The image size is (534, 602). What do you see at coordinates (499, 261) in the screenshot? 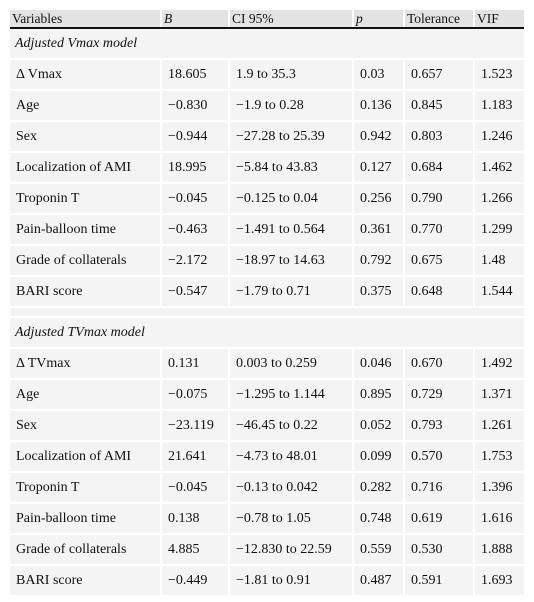
I see `cell-vif: 1.48` at bounding box center [499, 261].